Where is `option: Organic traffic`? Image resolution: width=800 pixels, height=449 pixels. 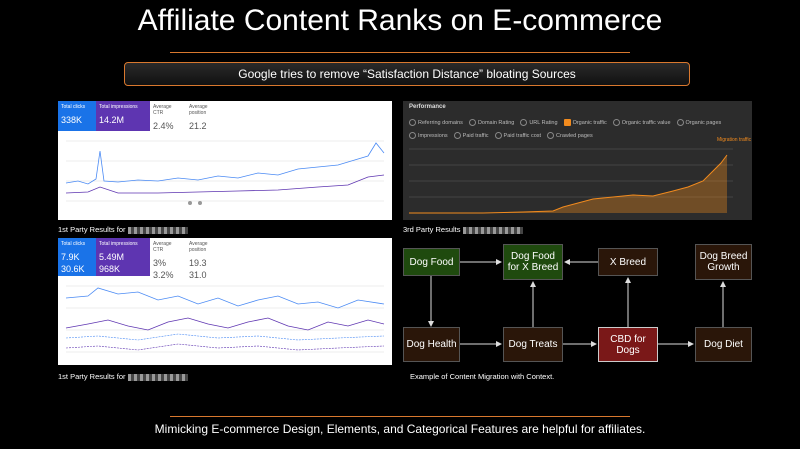 option: Organic traffic is located at coordinates (585, 123).